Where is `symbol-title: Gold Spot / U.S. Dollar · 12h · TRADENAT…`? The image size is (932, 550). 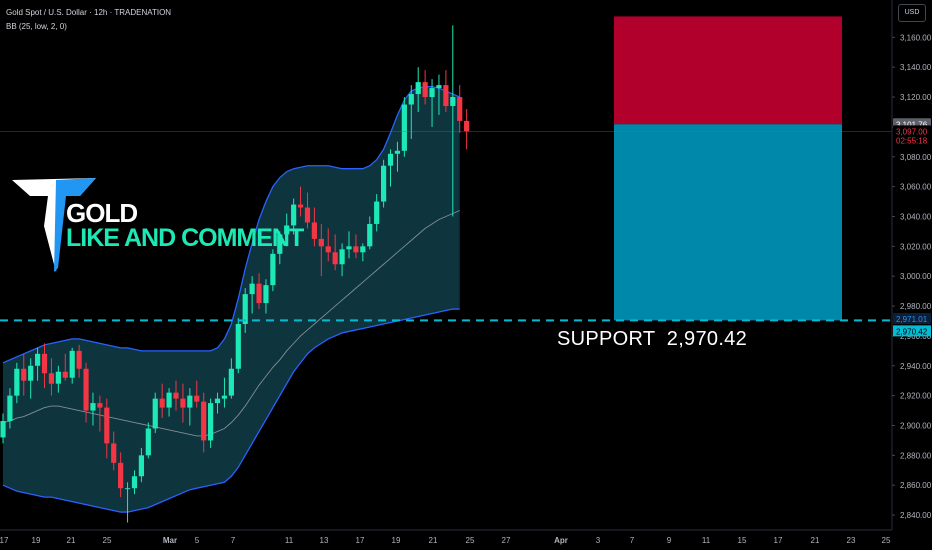 symbol-title: Gold Spot / U.S. Dollar · 12h · TRADENAT… is located at coordinates (89, 12).